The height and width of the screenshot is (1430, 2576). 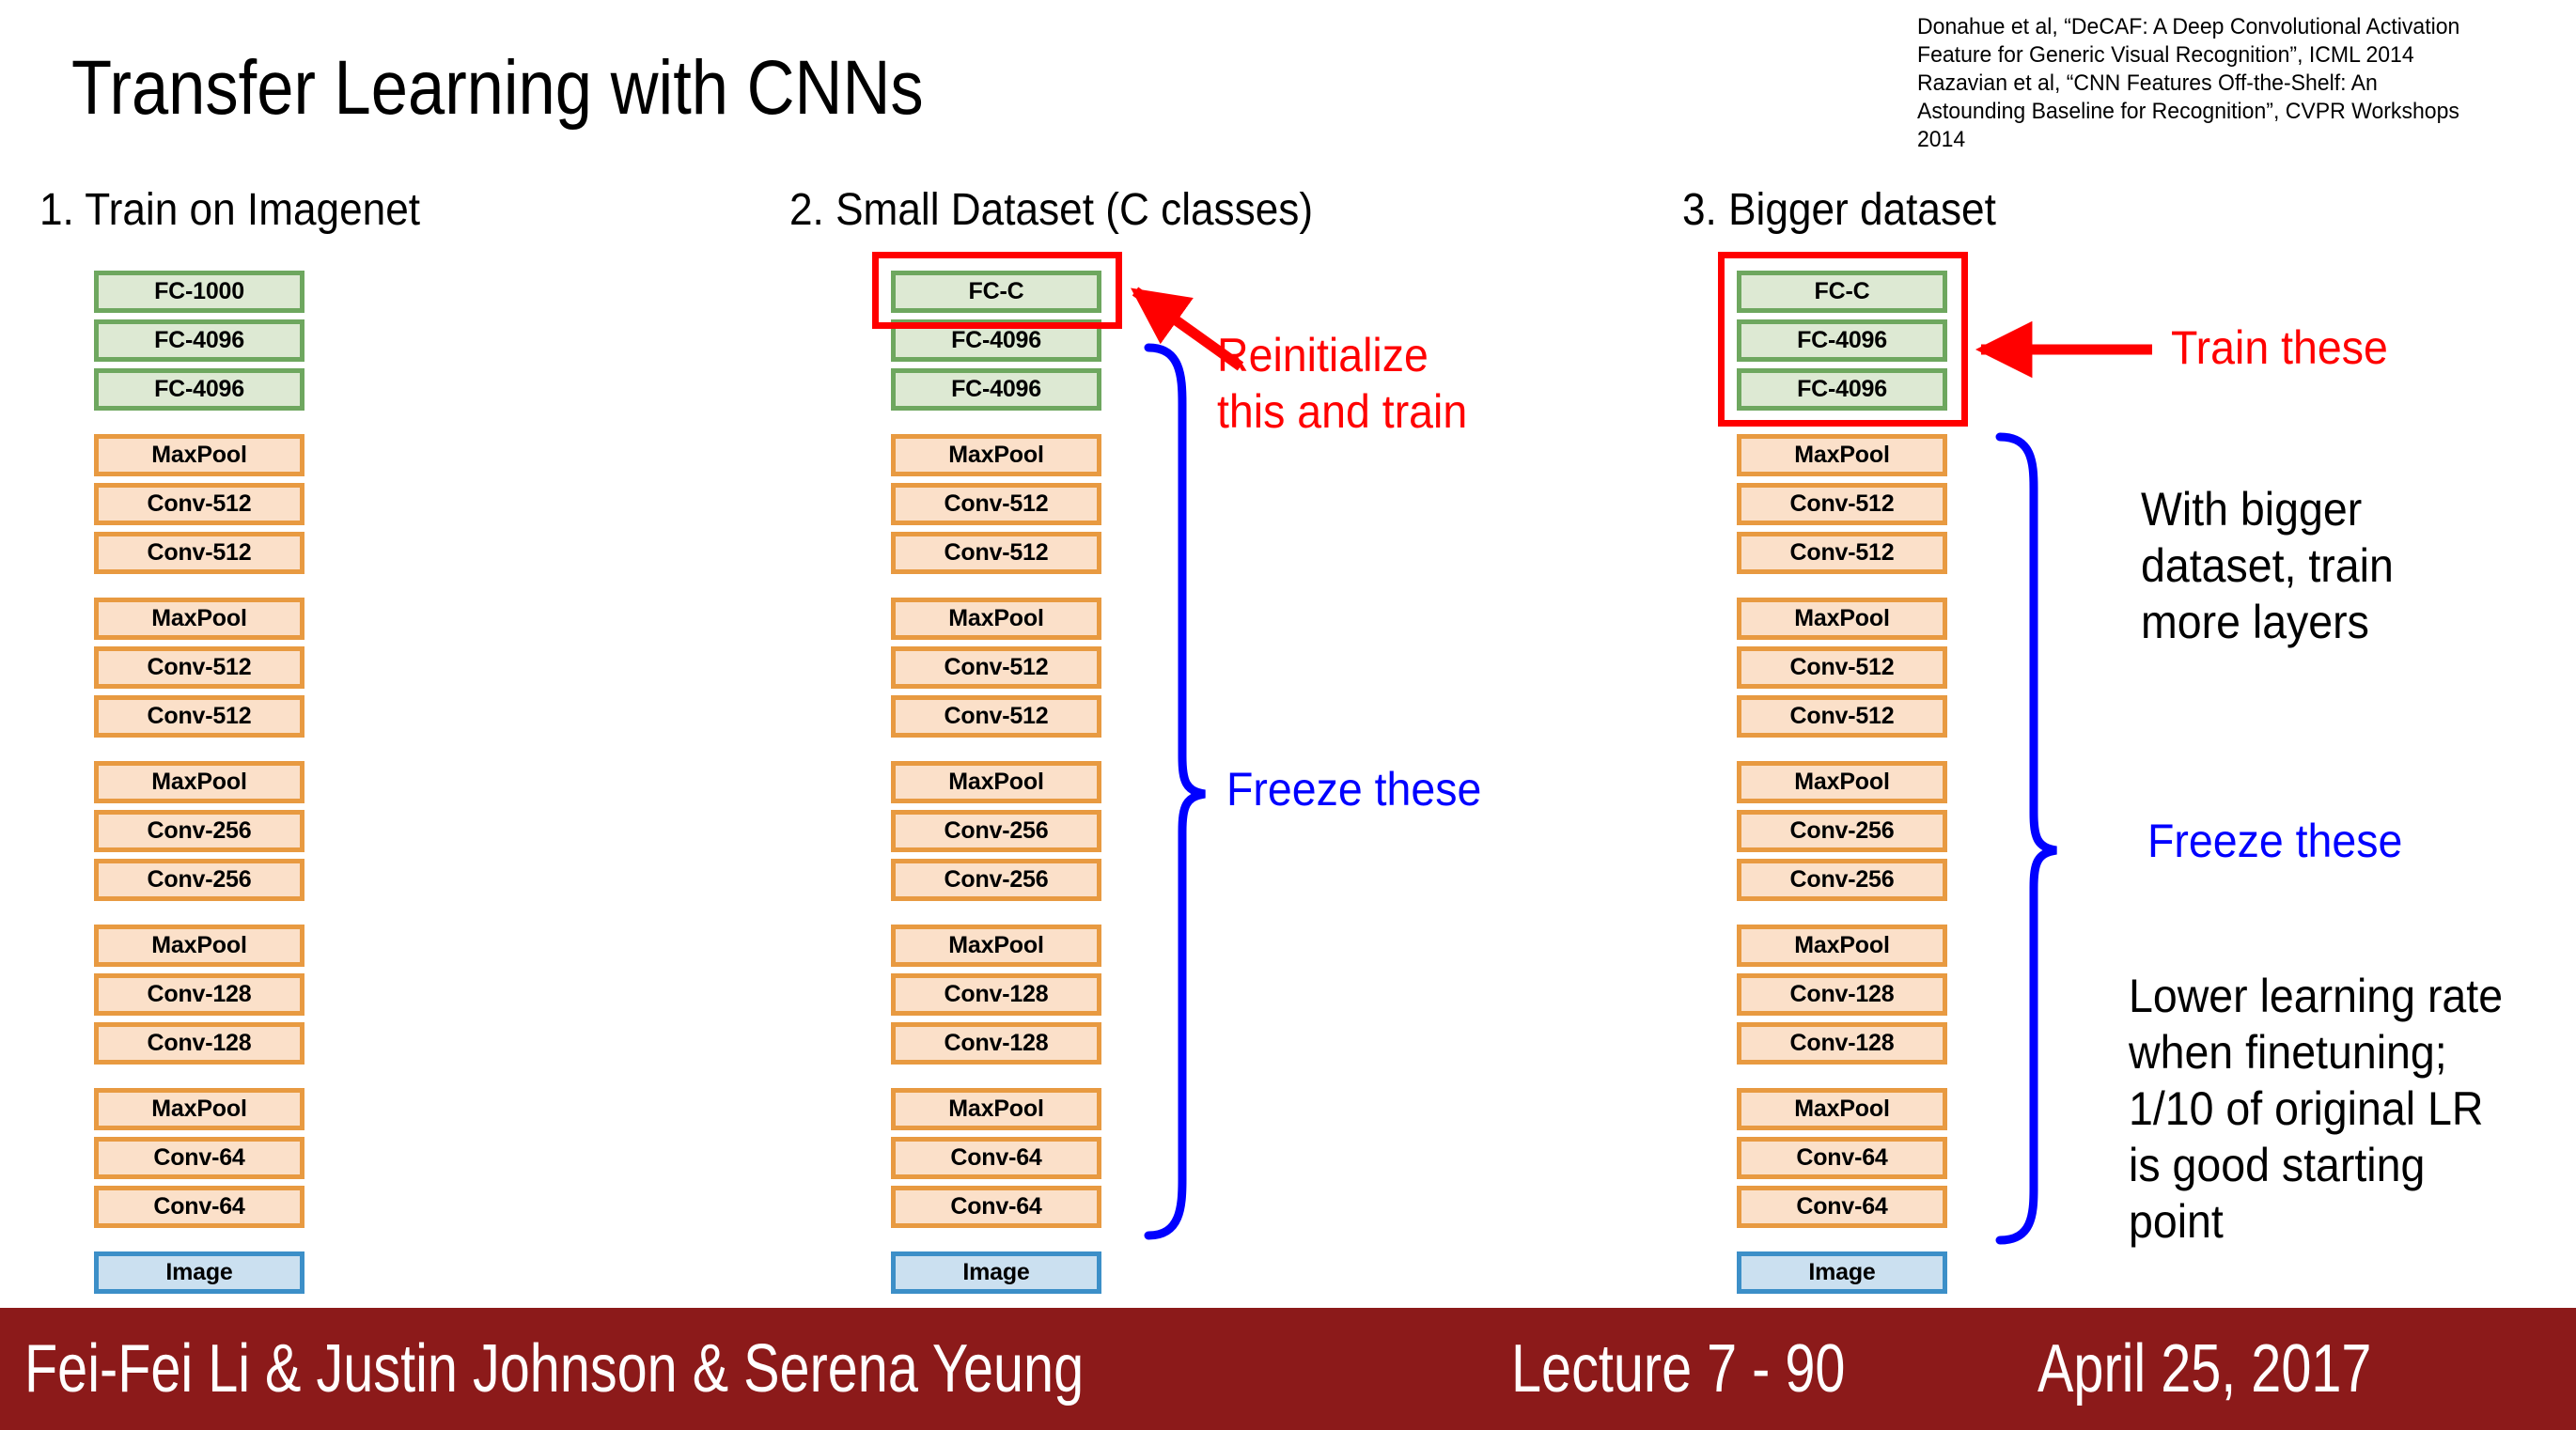 I want to click on citation-line: 2014, so click(x=1942, y=139).